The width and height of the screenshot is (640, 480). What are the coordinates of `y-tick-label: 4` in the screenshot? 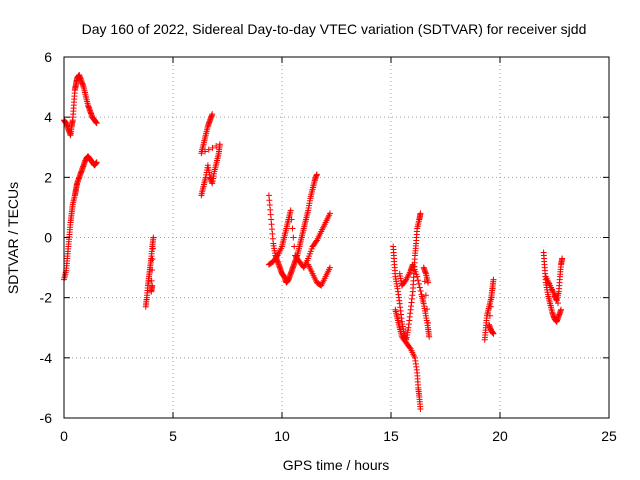 It's located at (48, 117).